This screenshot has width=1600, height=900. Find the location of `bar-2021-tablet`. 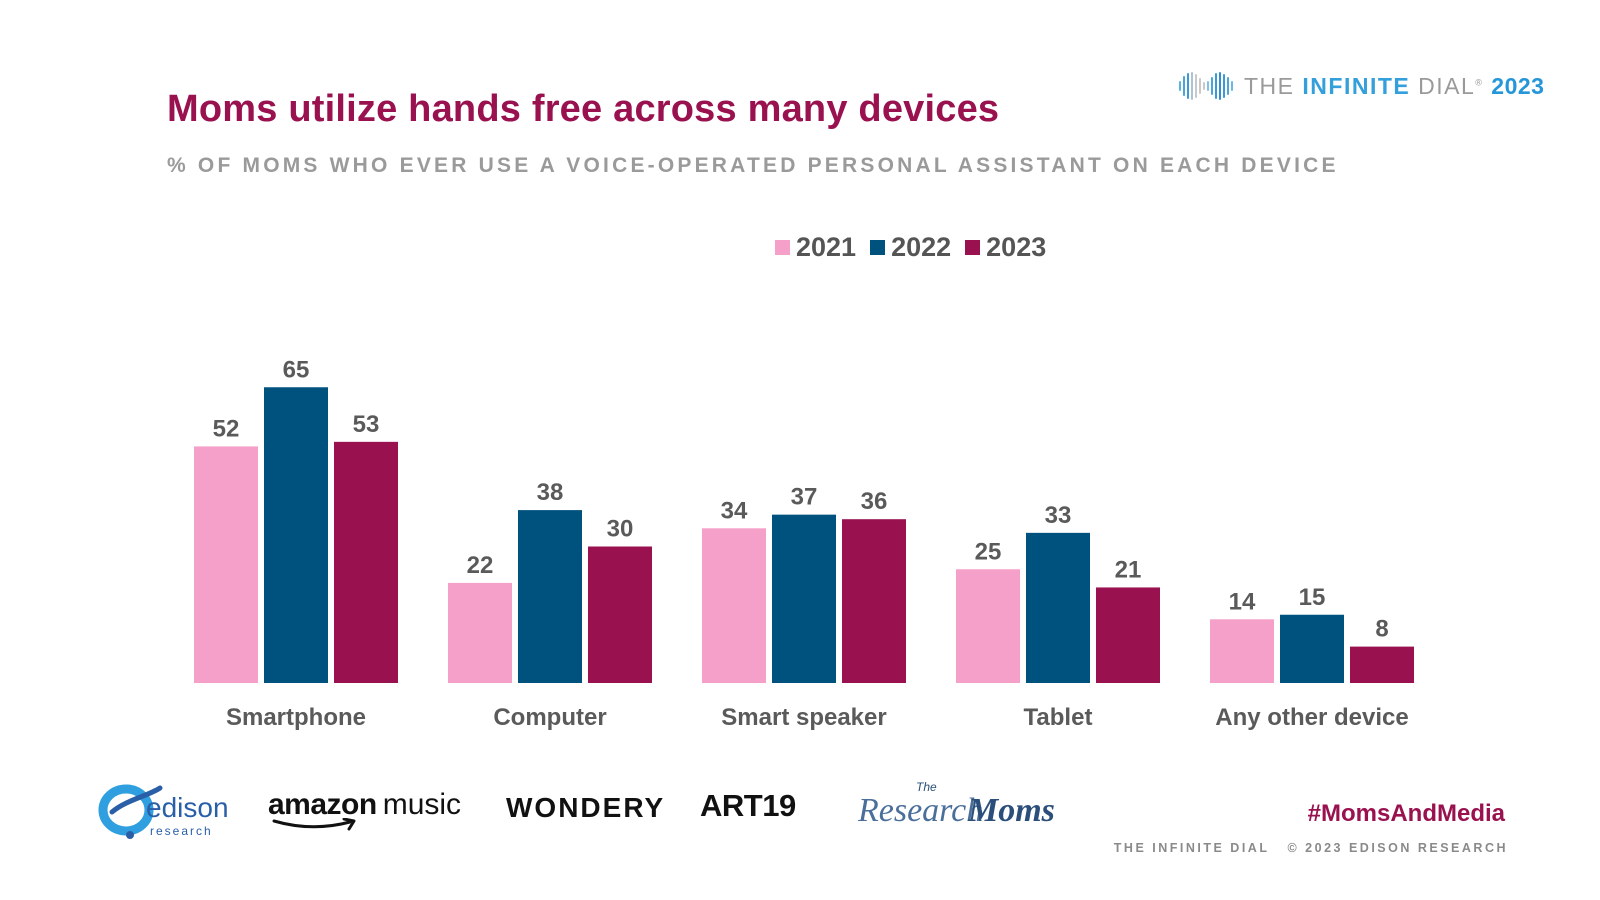

bar-2021-tablet is located at coordinates (988, 626).